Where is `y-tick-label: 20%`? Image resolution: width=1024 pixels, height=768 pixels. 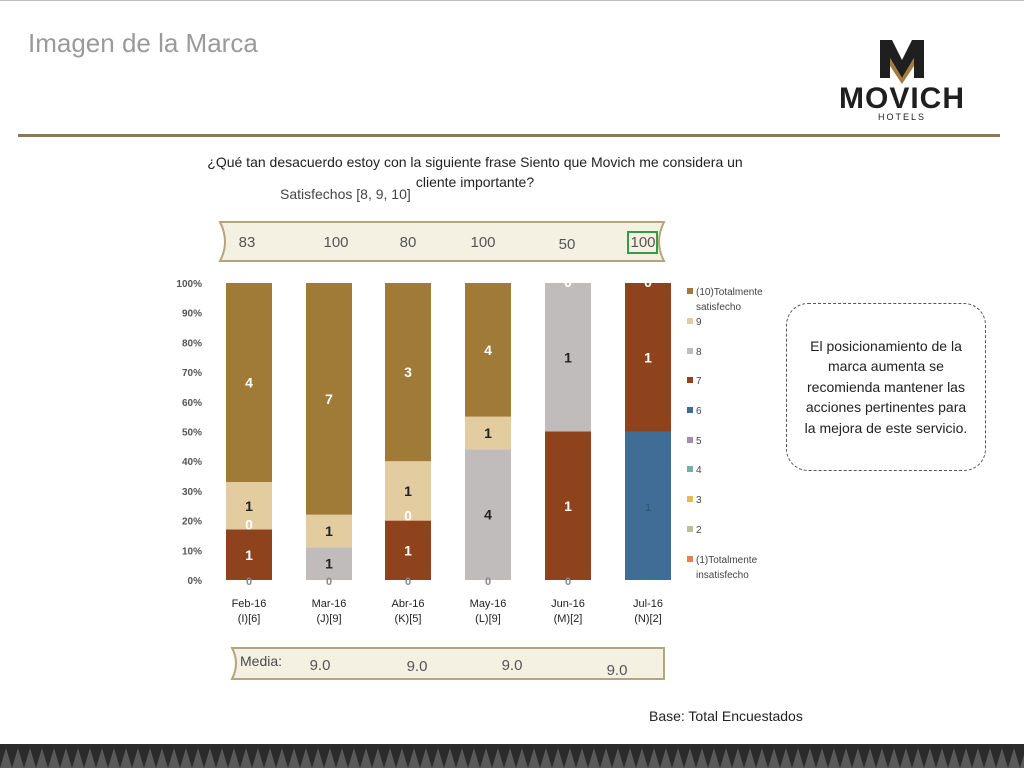 y-tick-label: 20% is located at coordinates (192, 522).